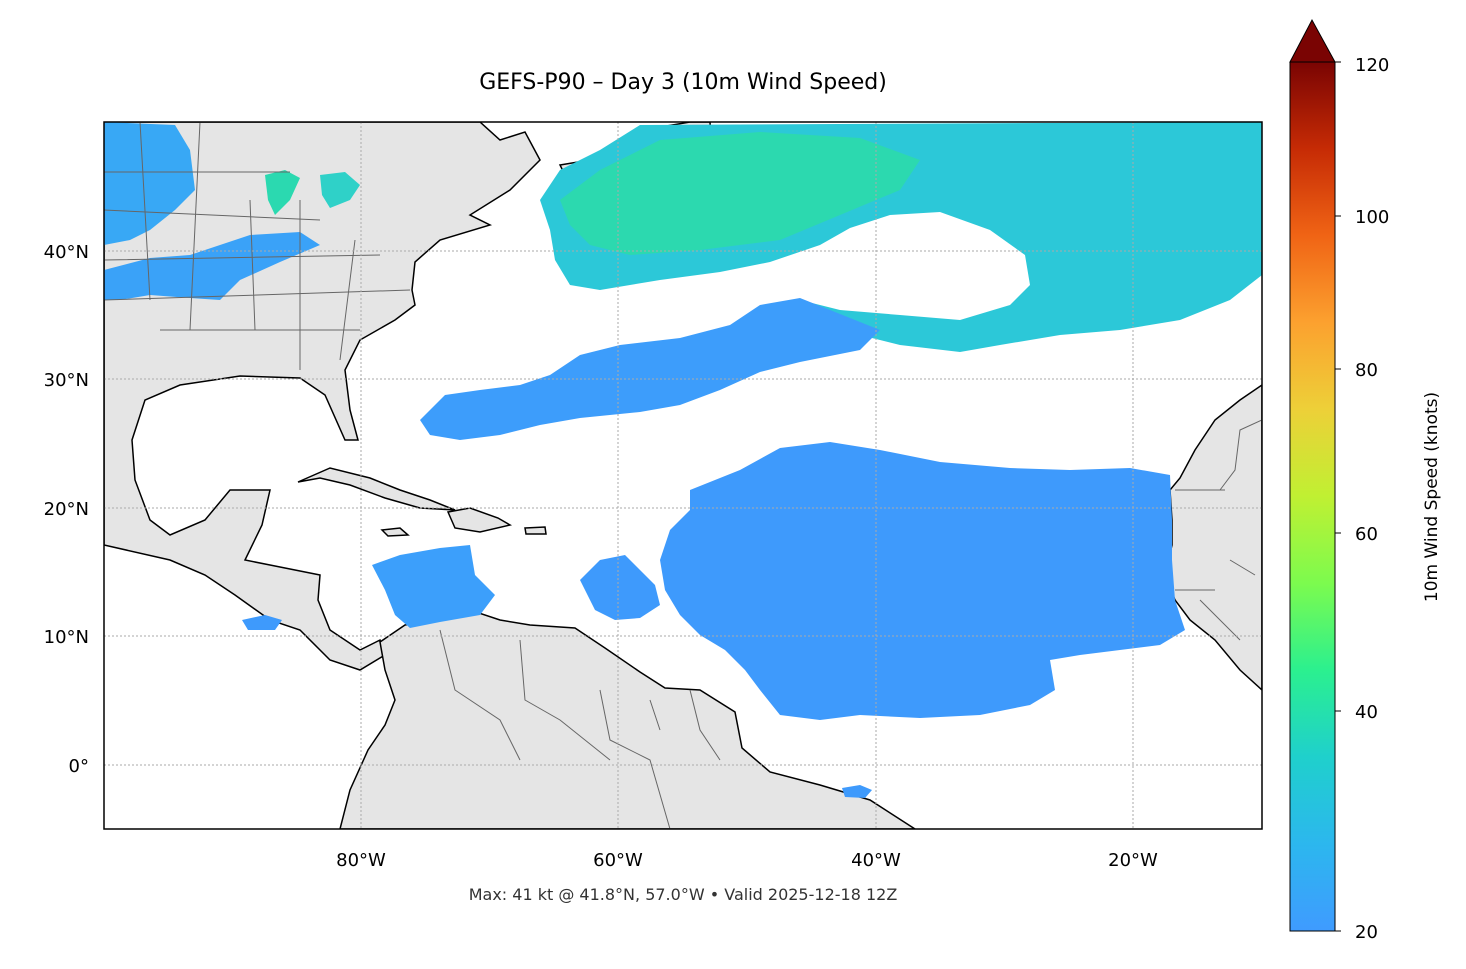 The width and height of the screenshot is (1466, 969). What do you see at coordinates (66, 380) in the screenshot?
I see `y-tick-label: 30°N` at bounding box center [66, 380].